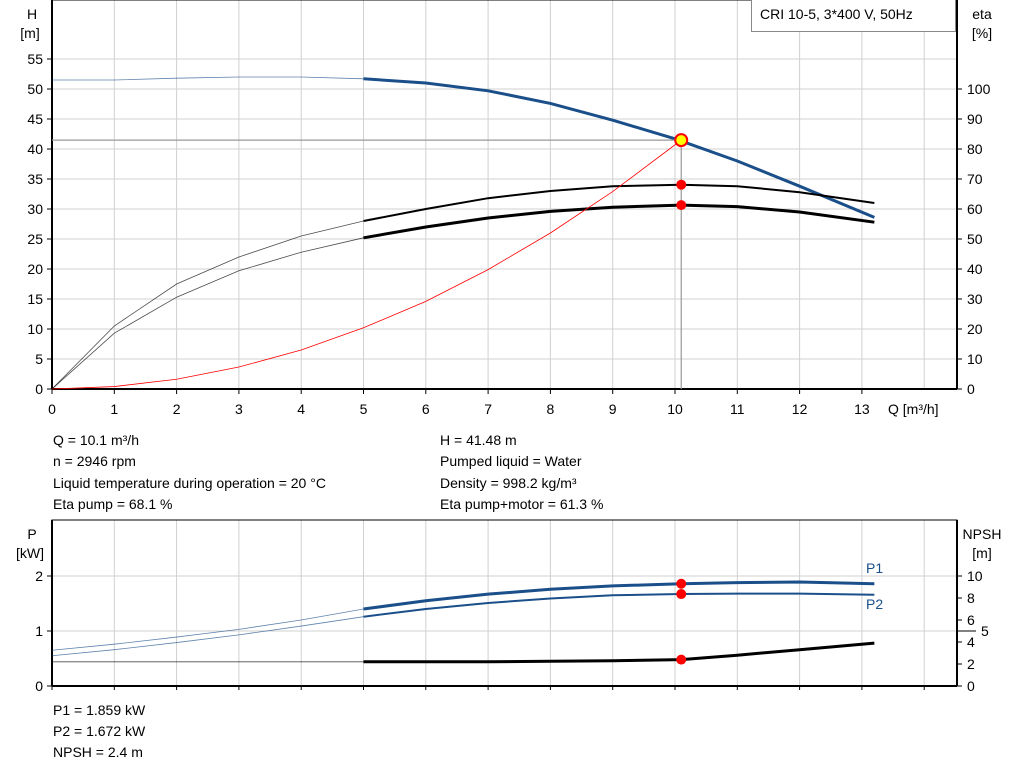 This screenshot has height=781, width=1024. I want to click on power-chart-left-tick-label: 1, so click(39, 631).